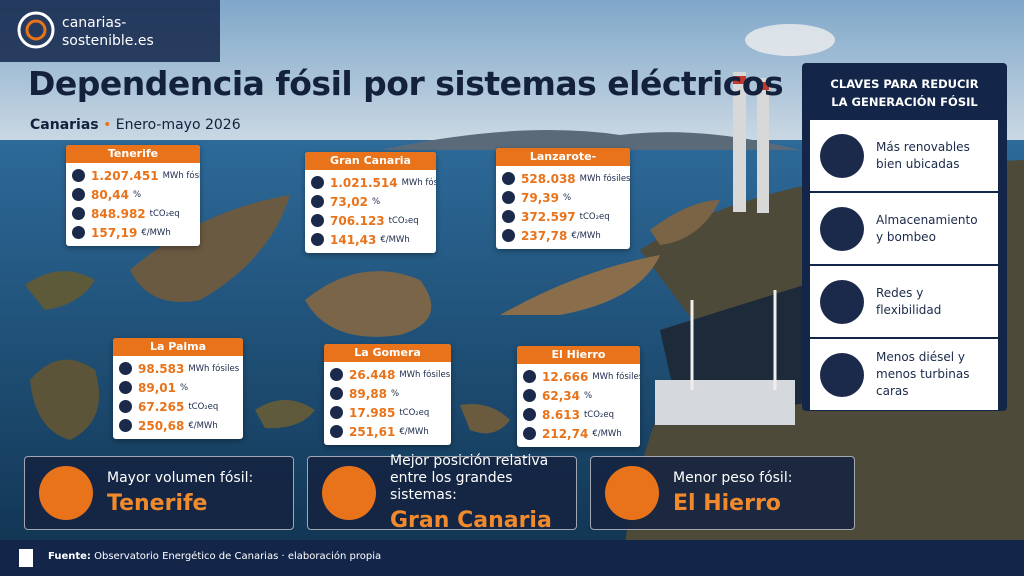  What do you see at coordinates (64, 125) in the screenshot?
I see `region: Canarias` at bounding box center [64, 125].